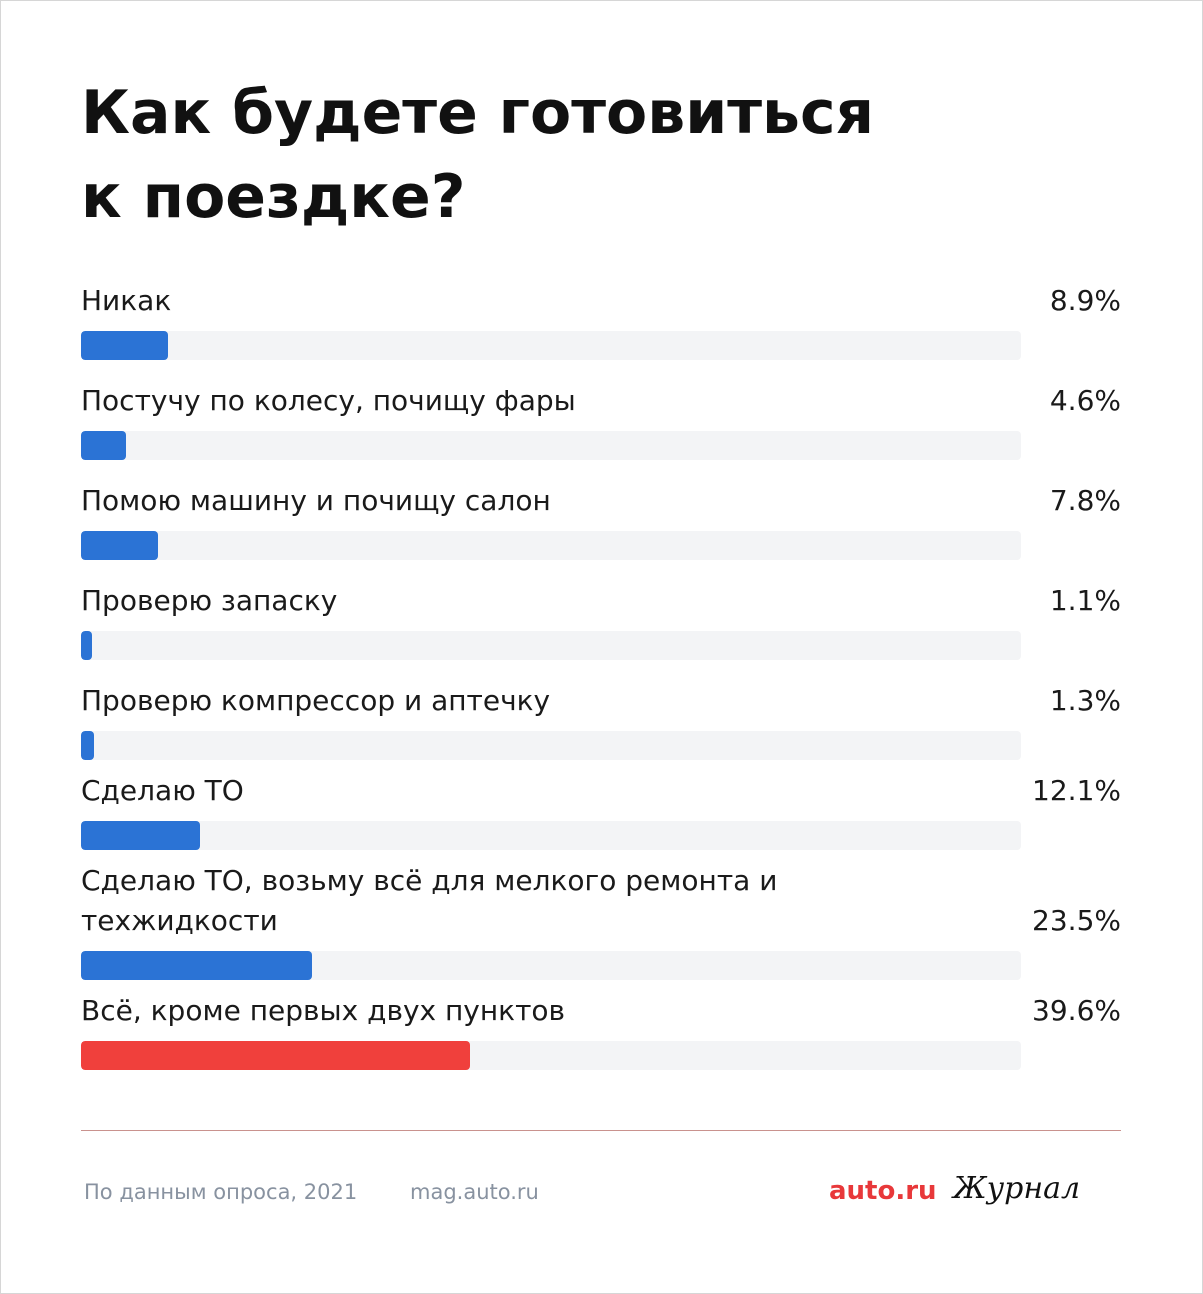 Image resolution: width=1203 pixels, height=1294 pixels. I want to click on bar-label: Помою машину и почищу салон, so click(481, 501).